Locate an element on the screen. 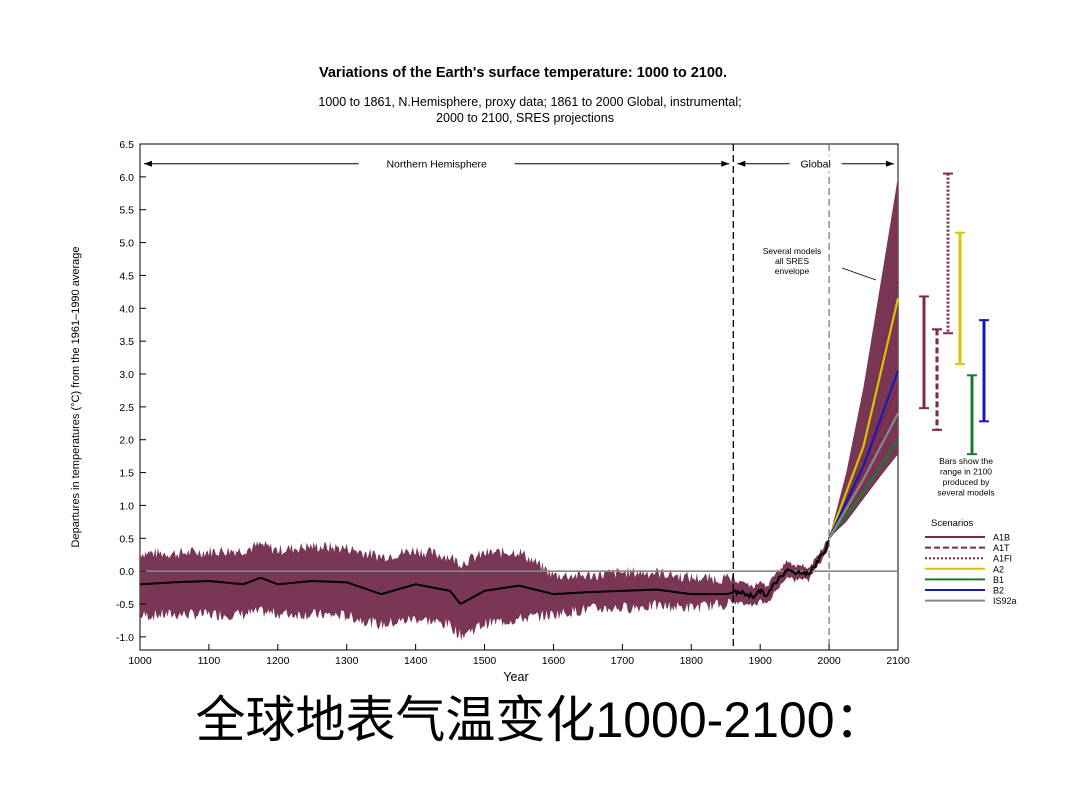 This screenshot has height=810, width=1080. x-tick-label: 1900 is located at coordinates (761, 661).